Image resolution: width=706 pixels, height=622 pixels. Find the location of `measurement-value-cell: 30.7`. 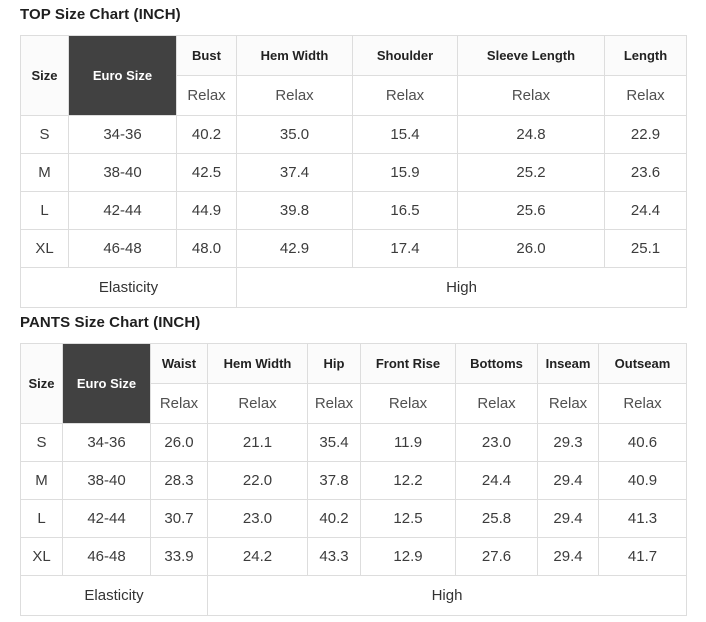

measurement-value-cell: 30.7 is located at coordinates (179, 518).